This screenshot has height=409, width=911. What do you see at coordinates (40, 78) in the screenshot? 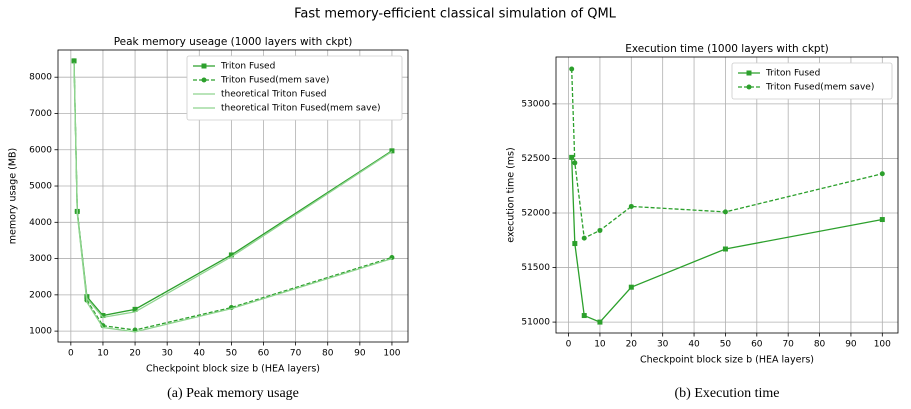
I see `y-tick-label: 8000` at bounding box center [40, 78].